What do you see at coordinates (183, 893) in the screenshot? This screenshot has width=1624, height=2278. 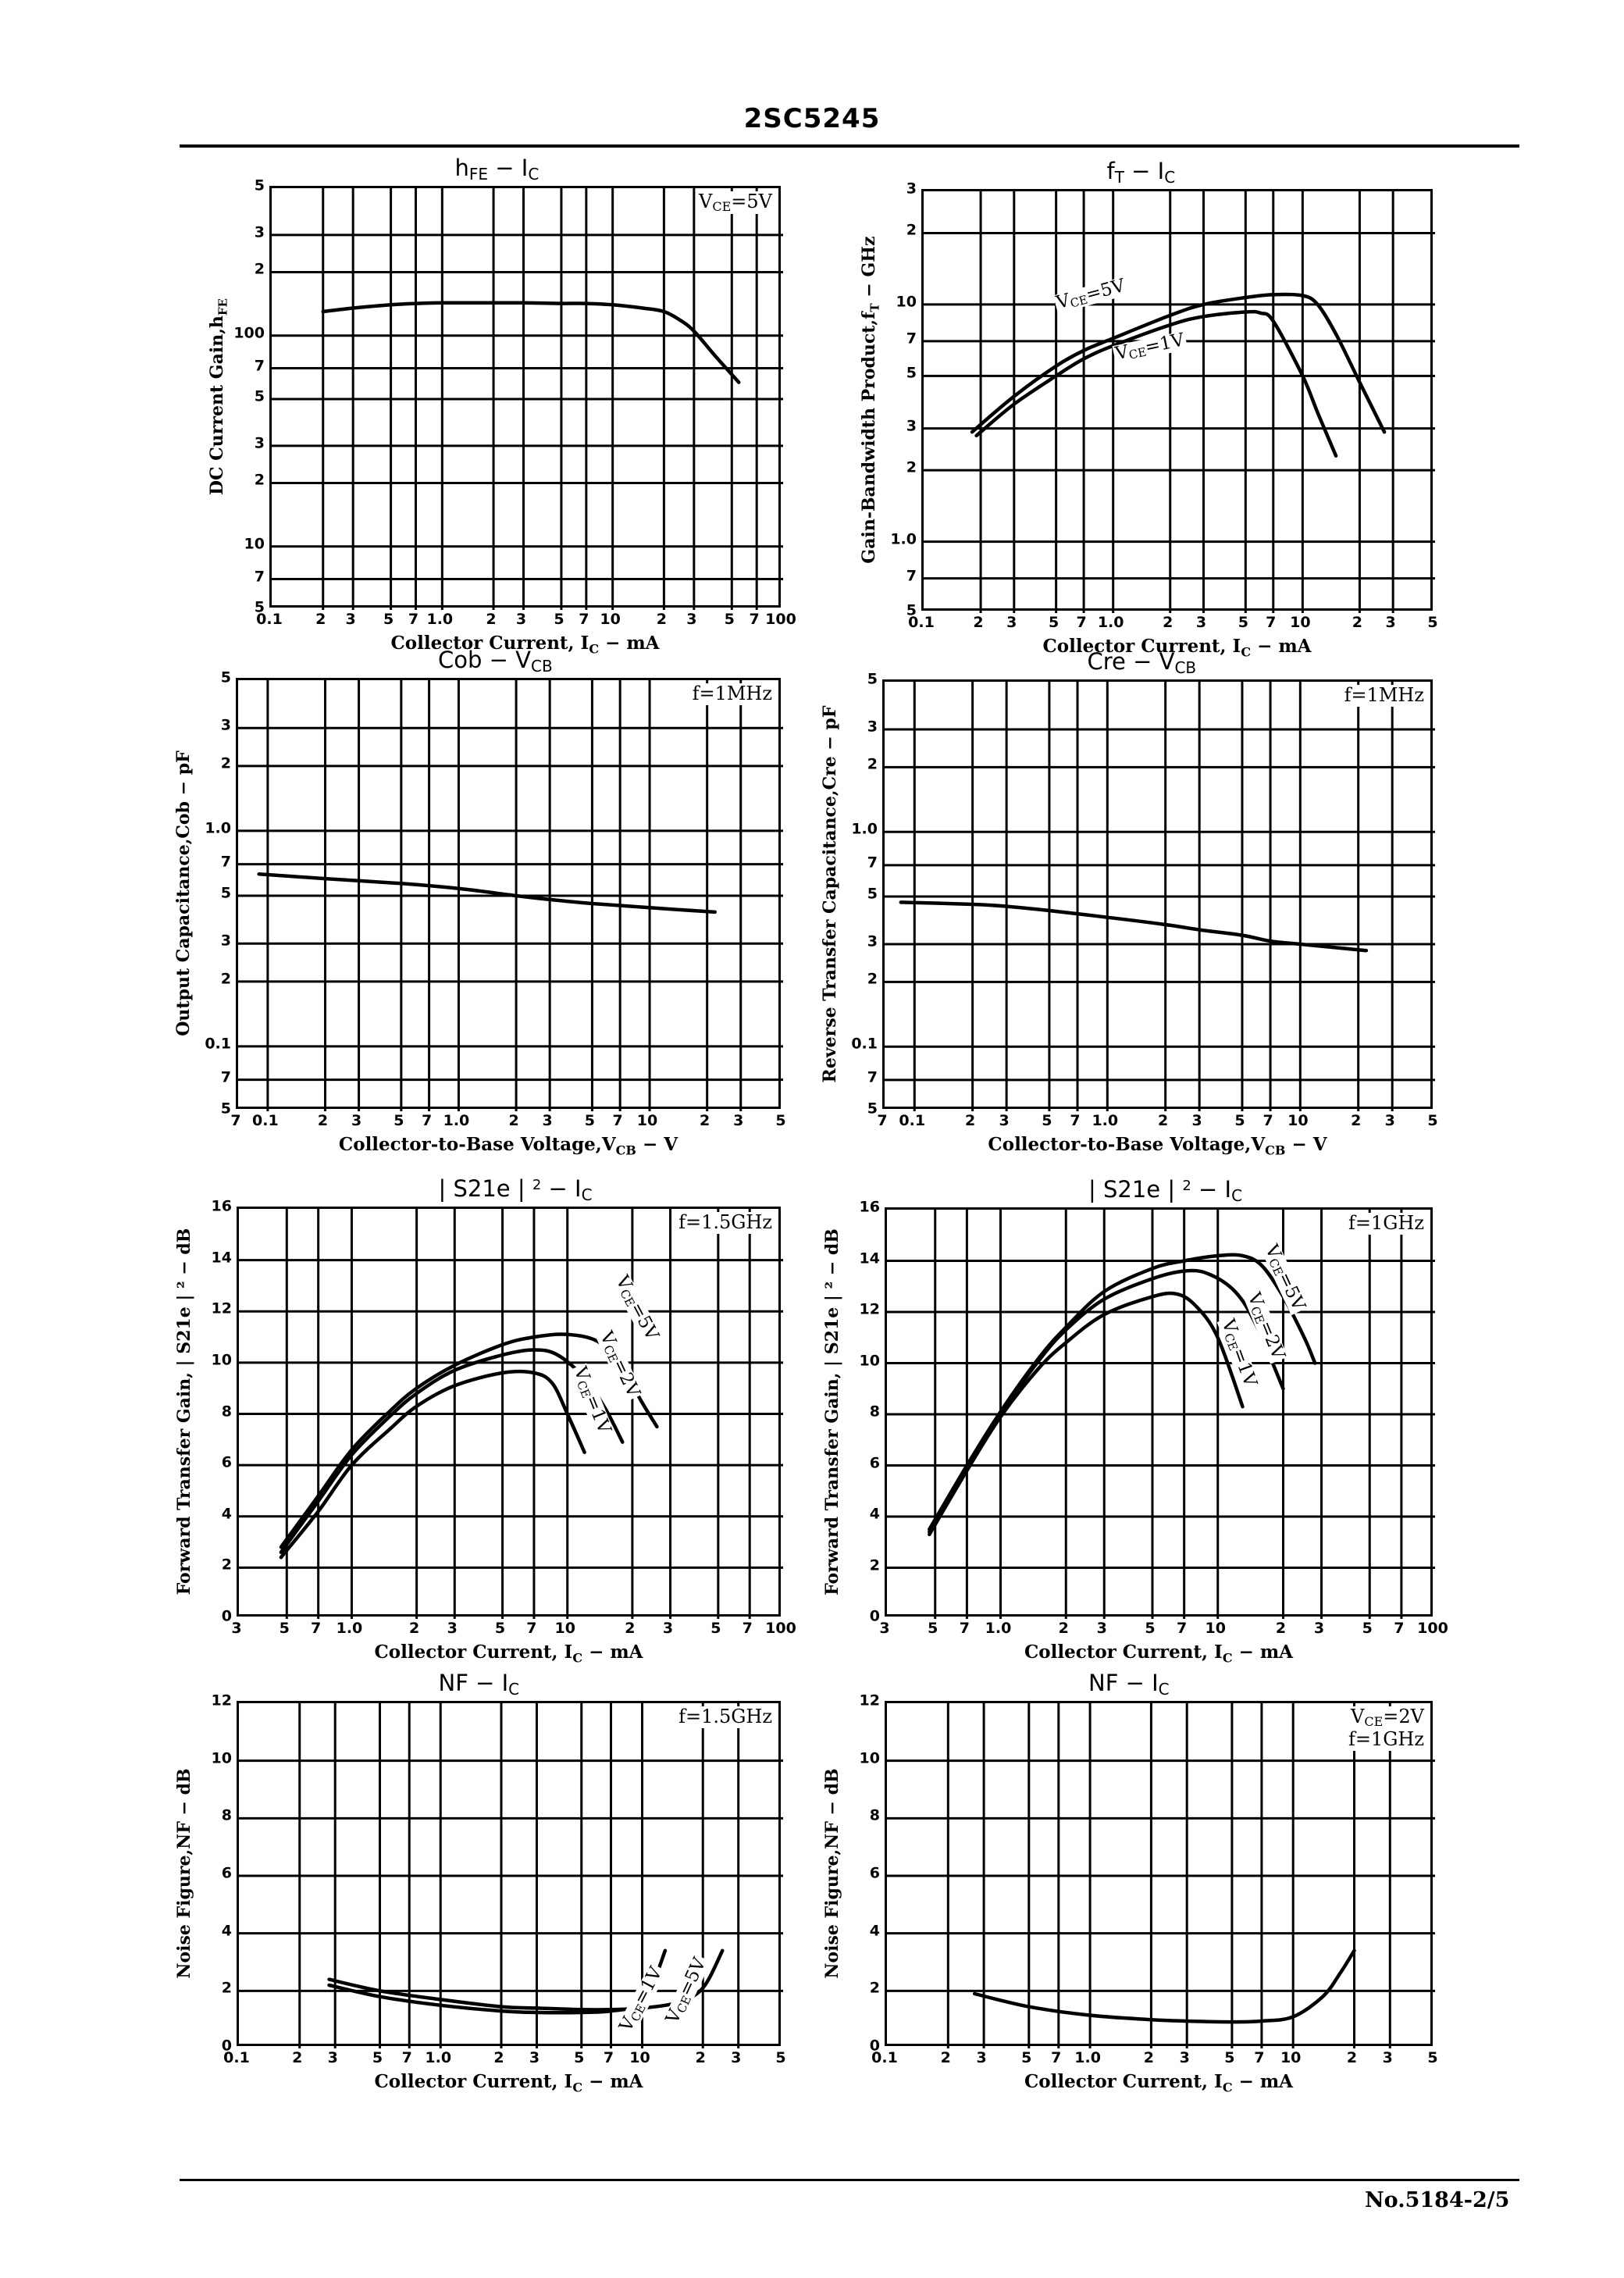 I see `y-axis-label: Output Capacitance,Cob − pF` at bounding box center [183, 893].